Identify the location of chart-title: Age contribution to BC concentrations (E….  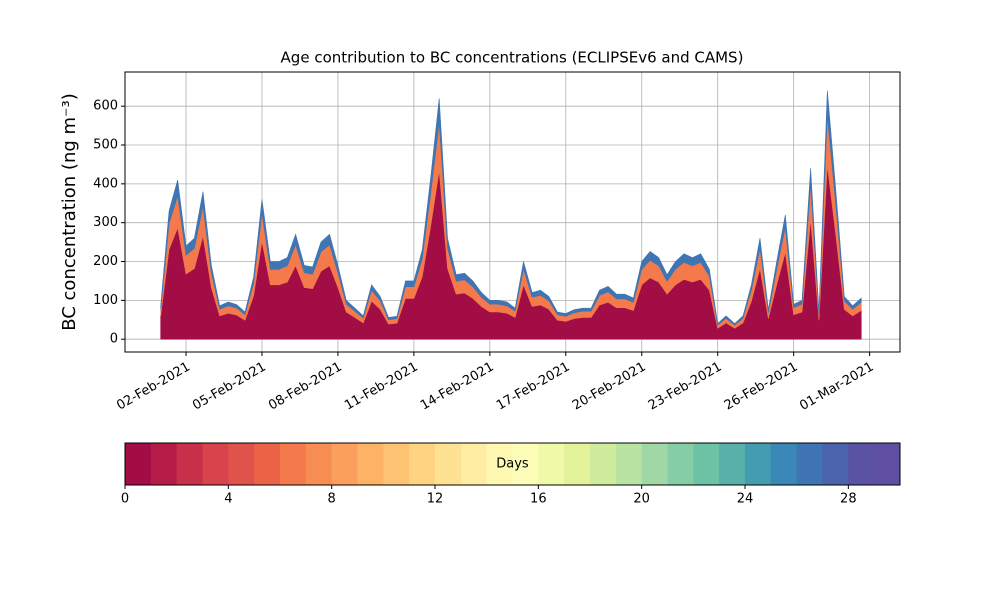
(512, 58).